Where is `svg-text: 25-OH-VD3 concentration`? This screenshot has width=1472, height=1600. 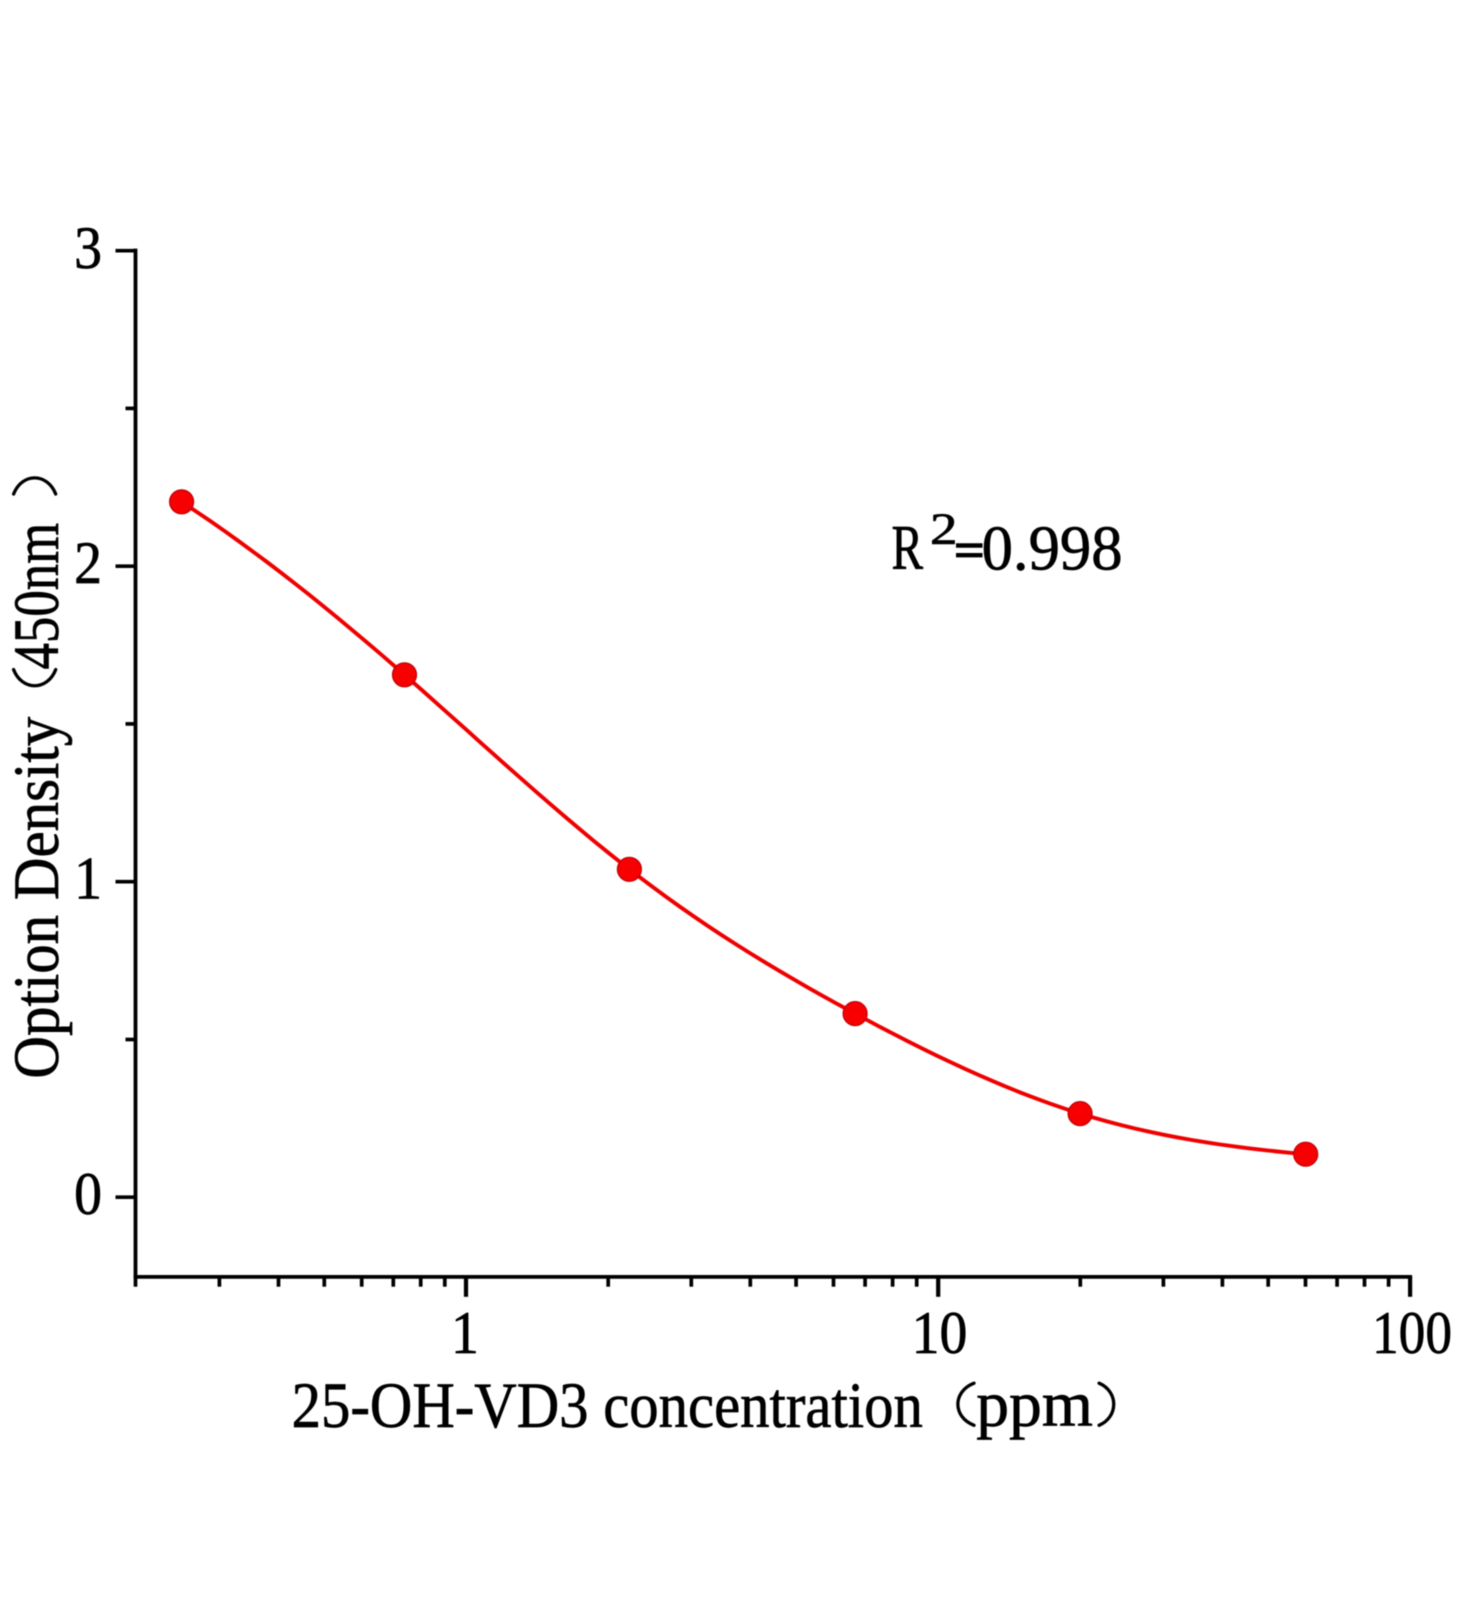 svg-text: 25-OH-VD3 concentration is located at coordinates (607, 1405).